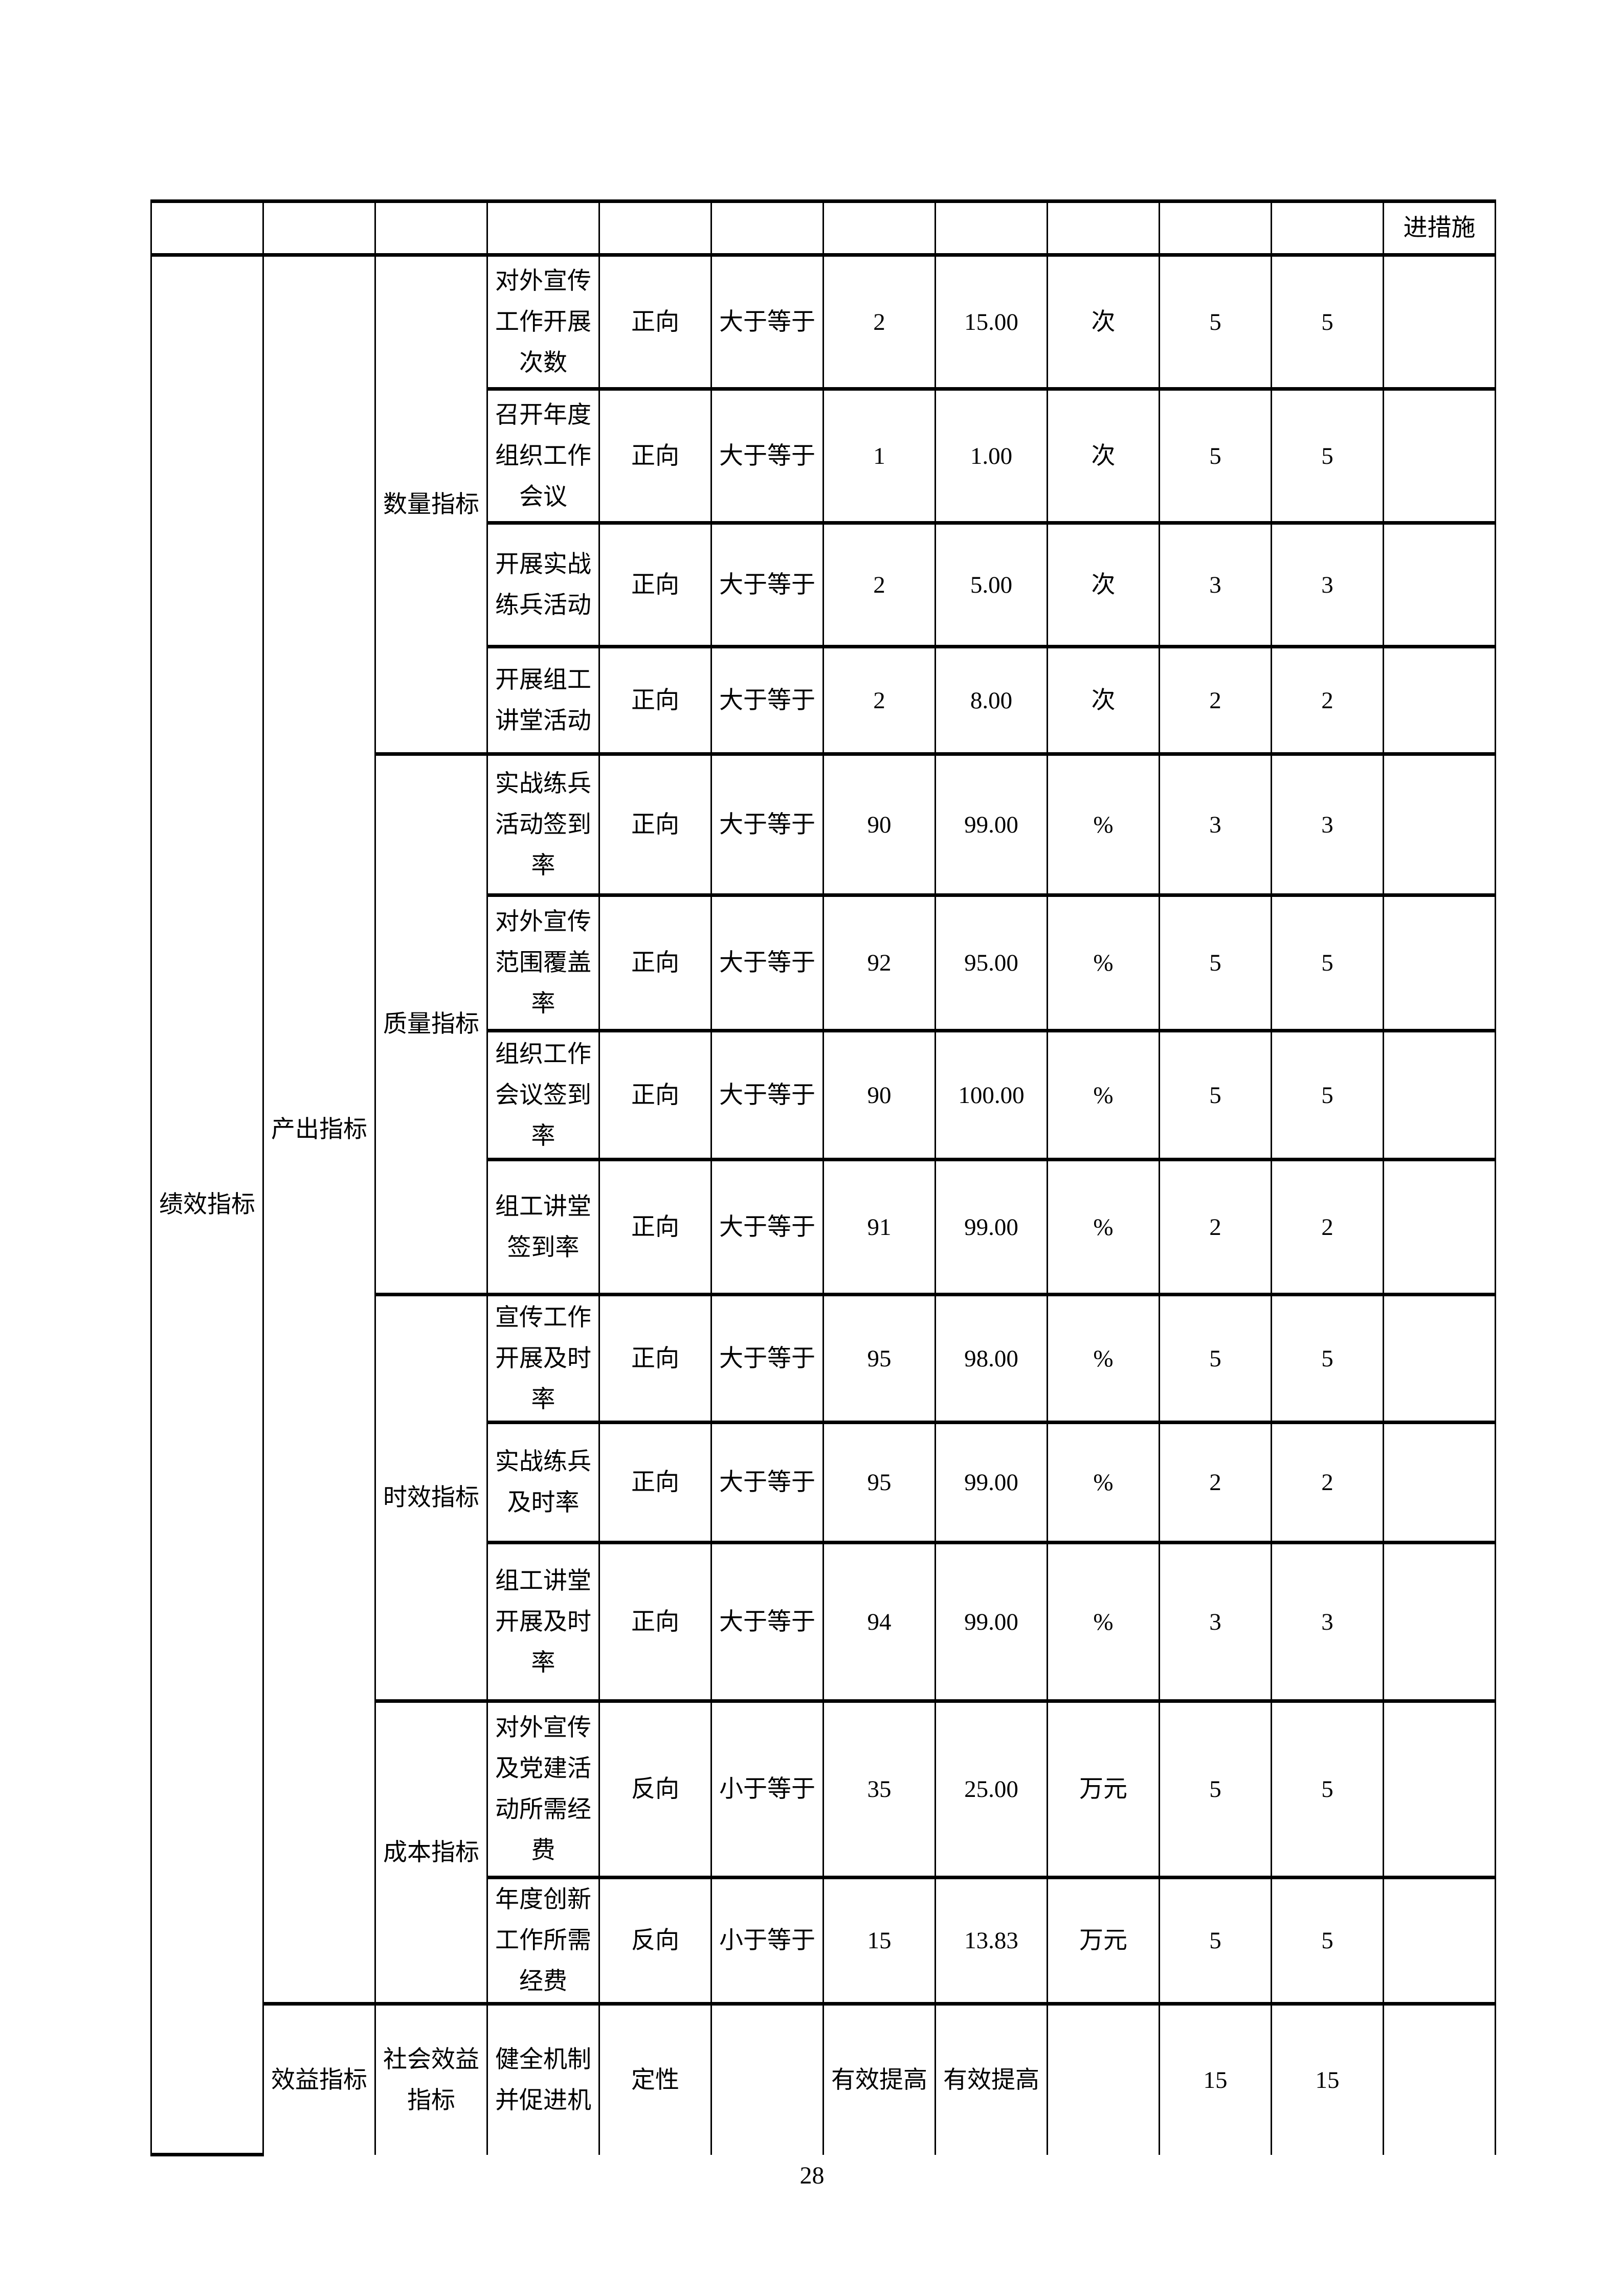  Describe the element at coordinates (543, 1358) in the screenshot. I see `indicator-name-cell: 宣传工作开展及时率` at that location.